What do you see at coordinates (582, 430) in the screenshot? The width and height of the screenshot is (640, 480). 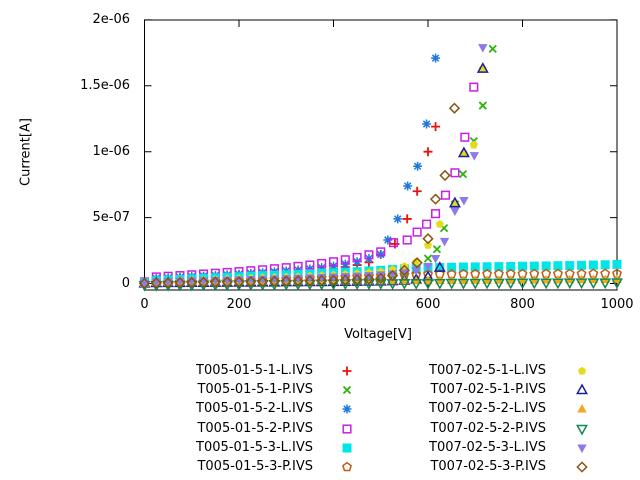 I see `legend-marker-open-triangle-down` at bounding box center [582, 430].